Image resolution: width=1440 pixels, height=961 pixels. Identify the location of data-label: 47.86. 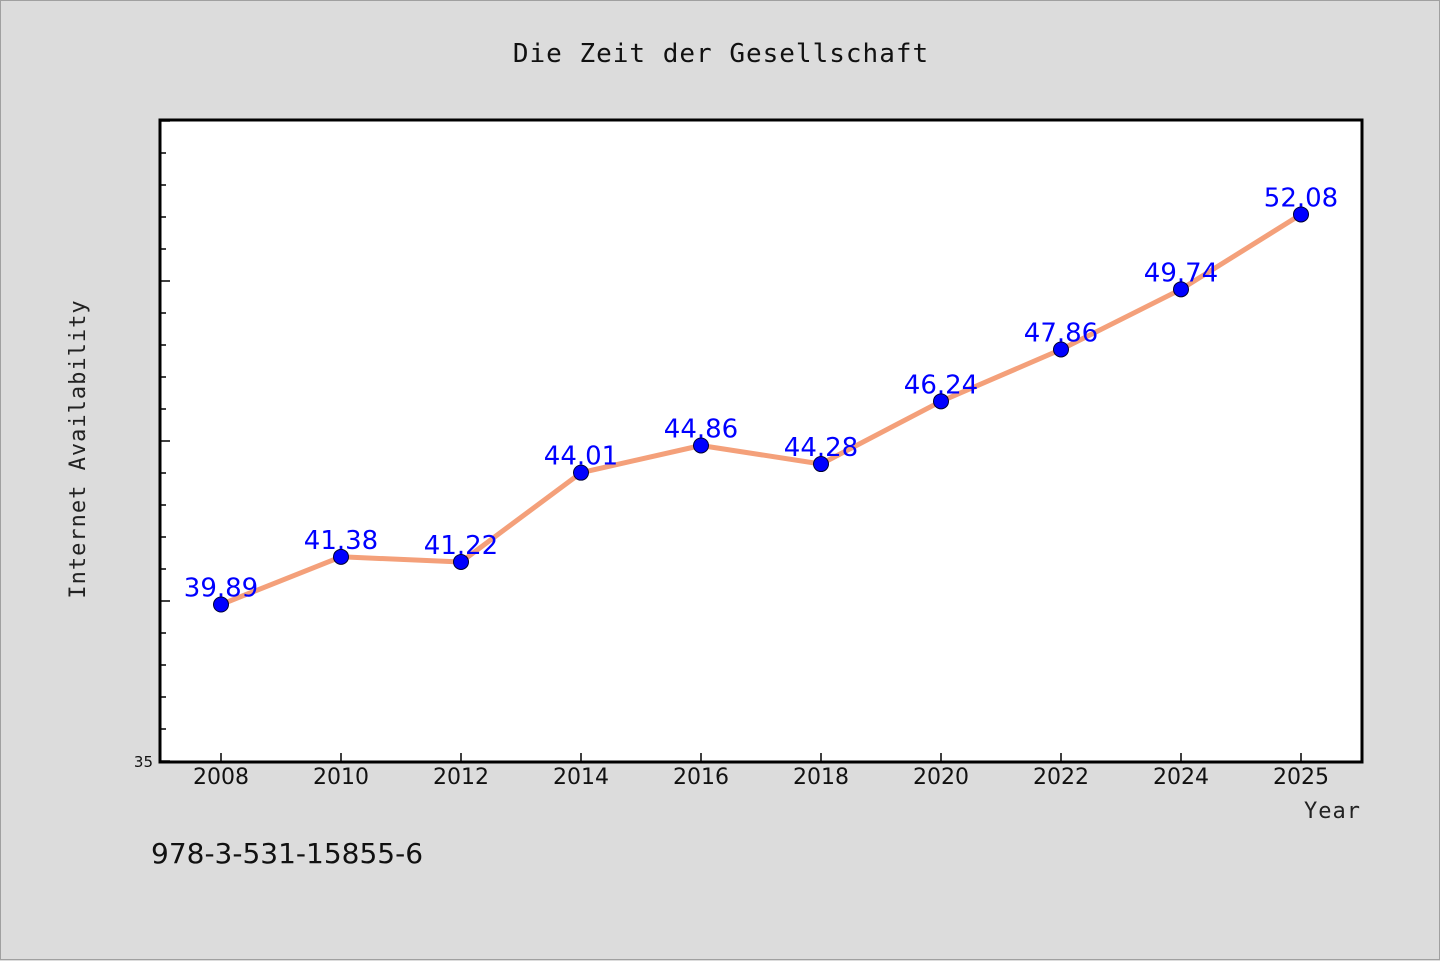
(1061, 333).